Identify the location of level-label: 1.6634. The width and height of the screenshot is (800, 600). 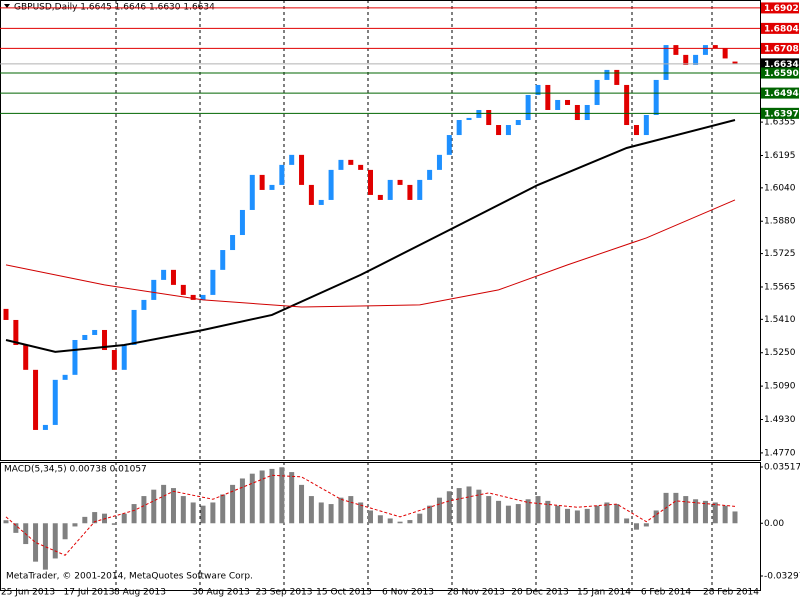
(781, 65).